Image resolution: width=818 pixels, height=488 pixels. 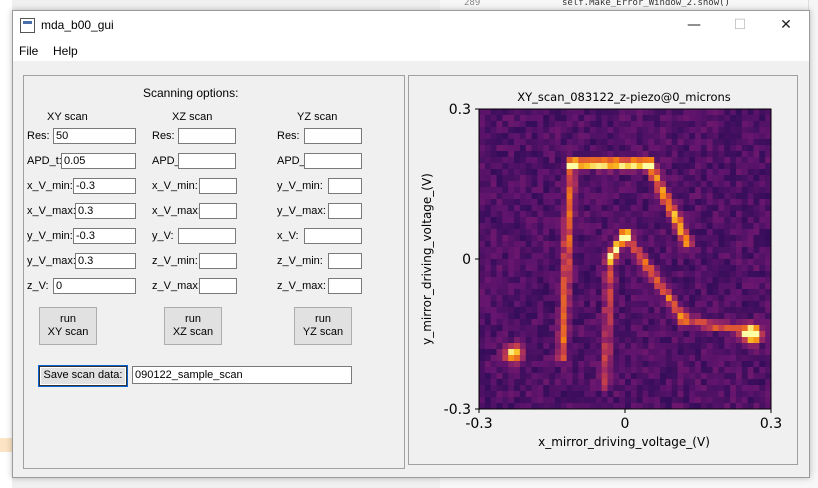 What do you see at coordinates (193, 326) in the screenshot?
I see `run-xz-scan-button: run XZ scan` at bounding box center [193, 326].